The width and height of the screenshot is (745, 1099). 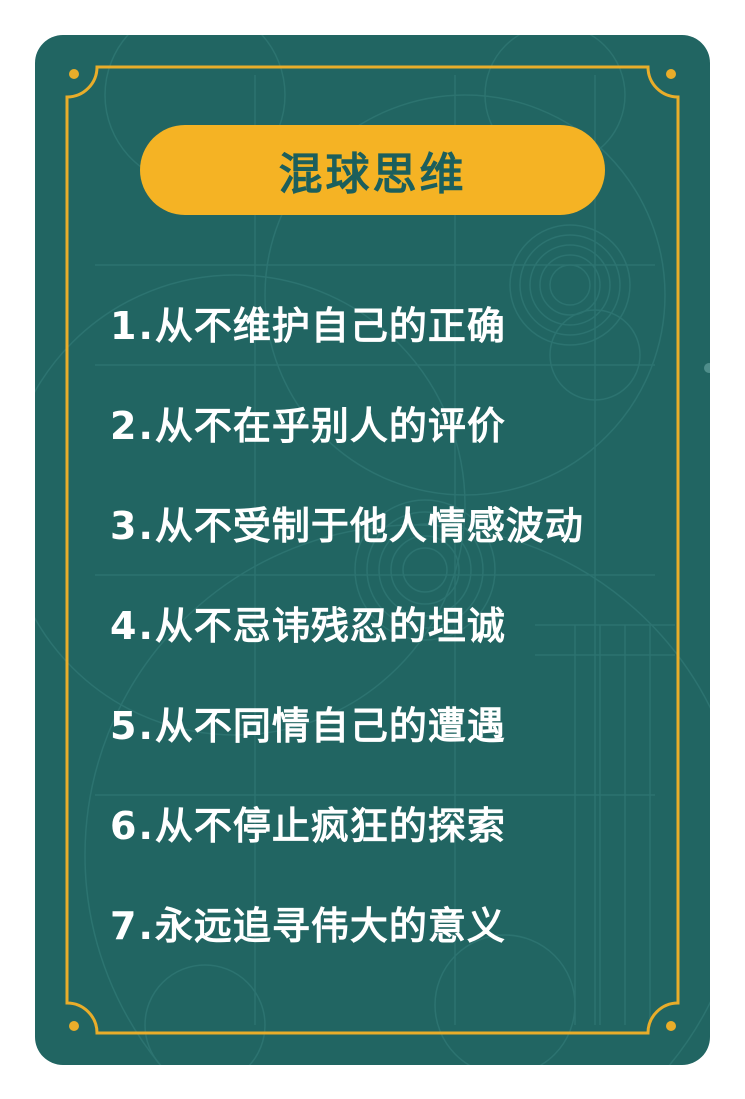 I want to click on list-item-number: 7., so click(x=132, y=926).